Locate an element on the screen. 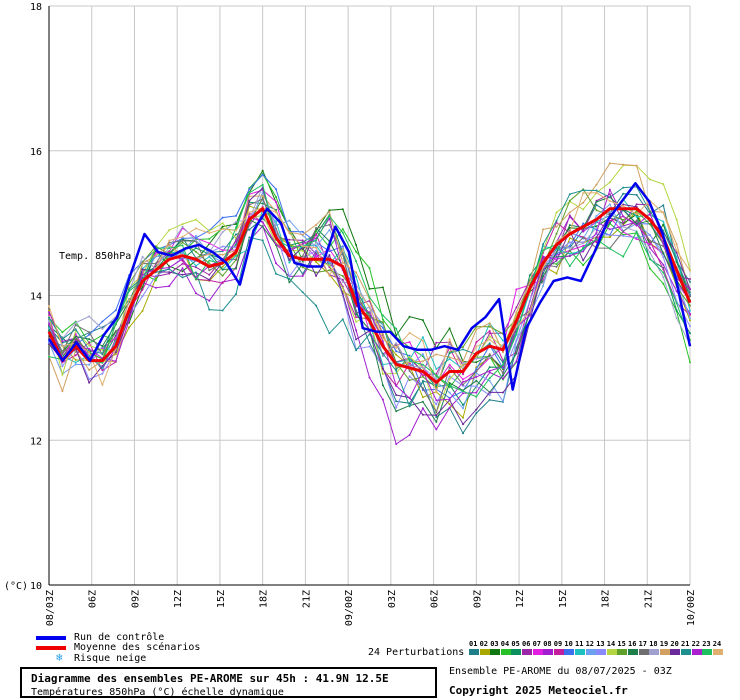  perturbation-number: 23 is located at coordinates (706, 644).